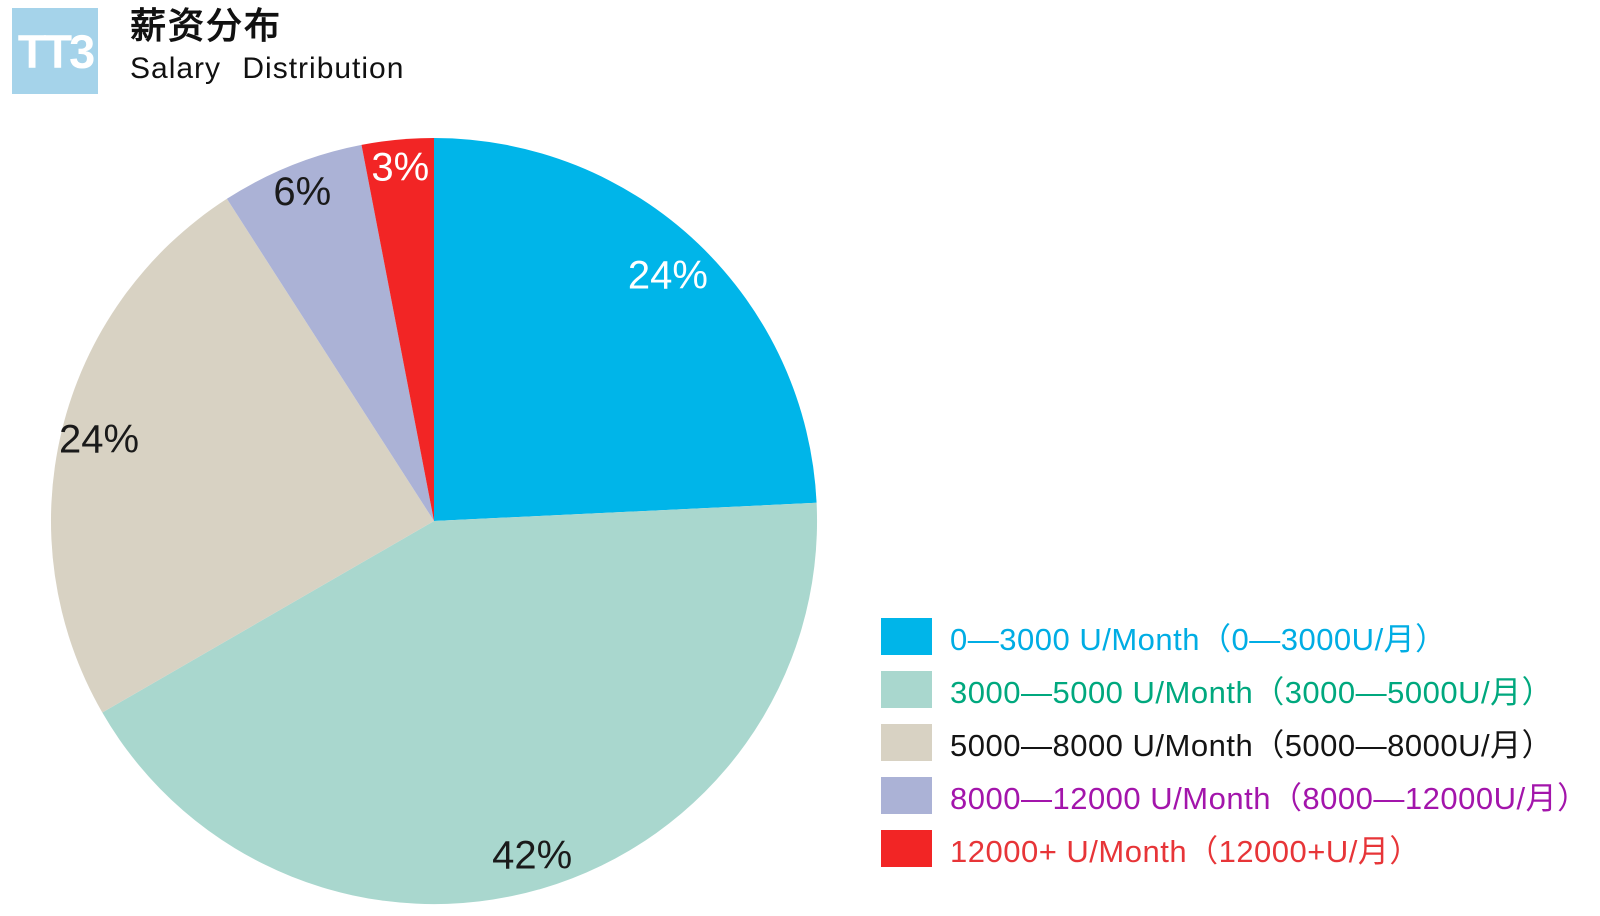 This screenshot has width=1600, height=916. Describe the element at coordinates (1198, 639) in the screenshot. I see `legend-label-0: 0—3000 U/Month（0—3000U/月）` at that location.